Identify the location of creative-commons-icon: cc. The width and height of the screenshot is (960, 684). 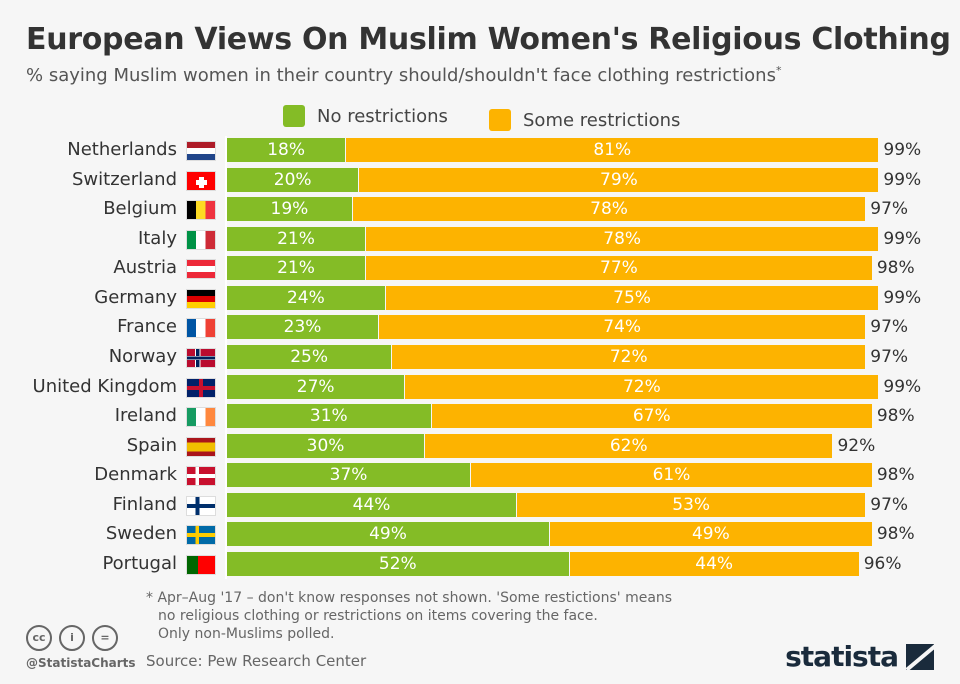
(39, 638).